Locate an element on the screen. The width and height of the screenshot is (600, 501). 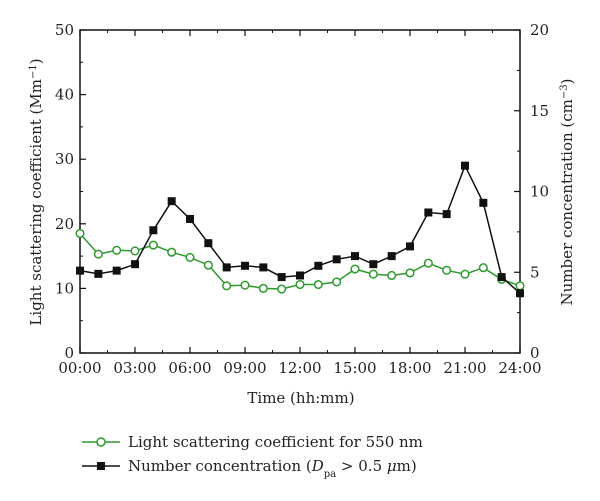
right-axis-title: Number concentration (cm−3) is located at coordinates (567, 192).